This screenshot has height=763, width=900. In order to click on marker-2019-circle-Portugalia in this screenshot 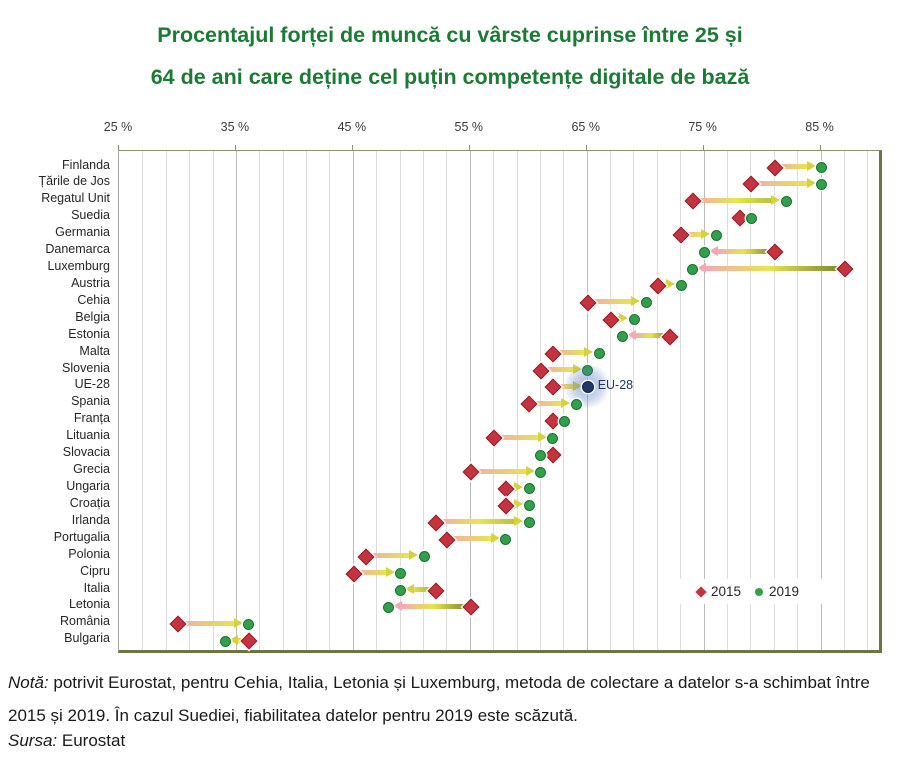, I will do `click(506, 540)`.